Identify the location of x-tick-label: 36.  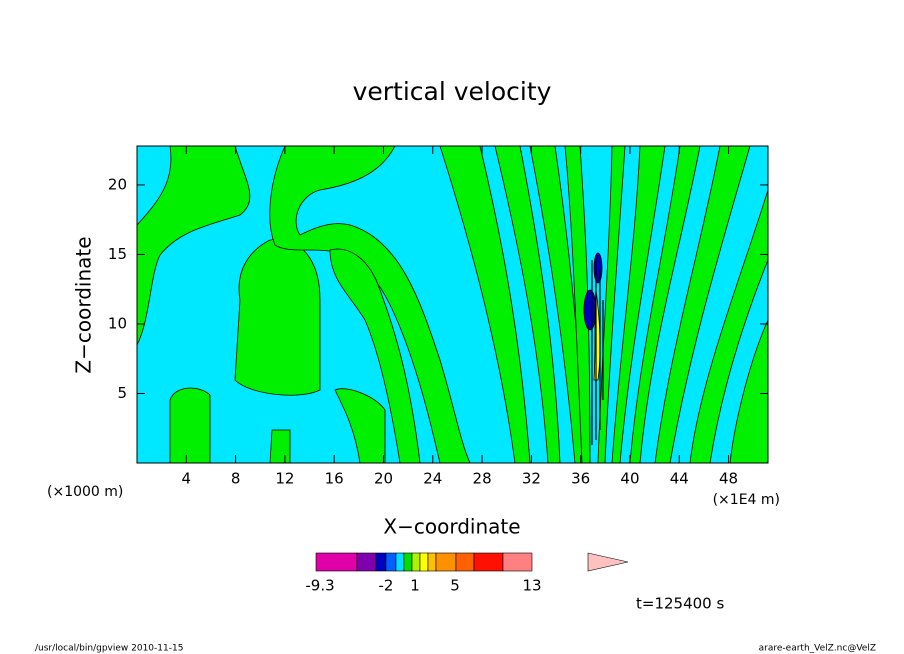
(580, 479).